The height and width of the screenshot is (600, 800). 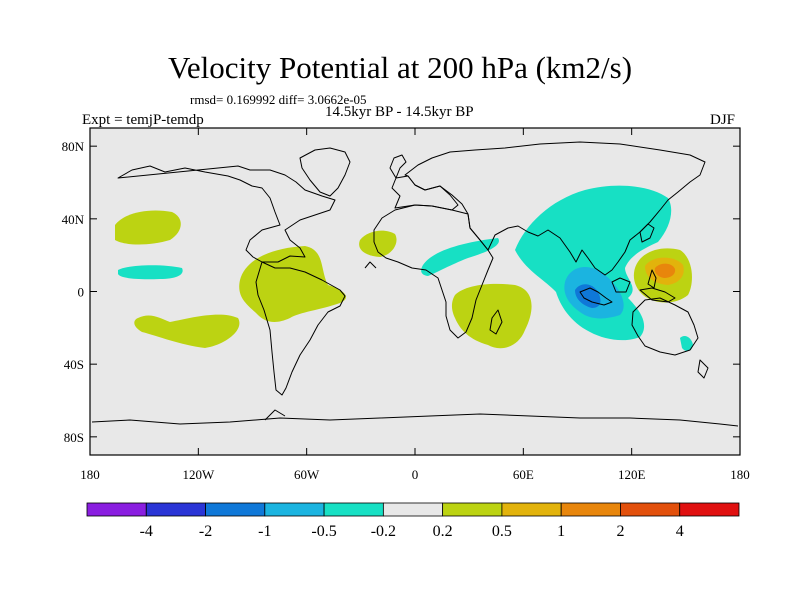 I want to click on colorbar-label: -0.5, so click(x=323, y=531).